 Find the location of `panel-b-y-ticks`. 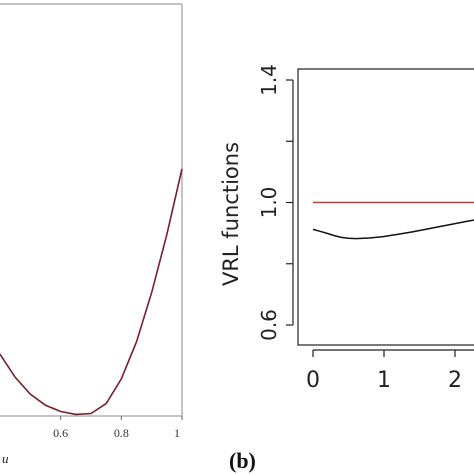

panel-b-y-ticks is located at coordinates (289, 202).